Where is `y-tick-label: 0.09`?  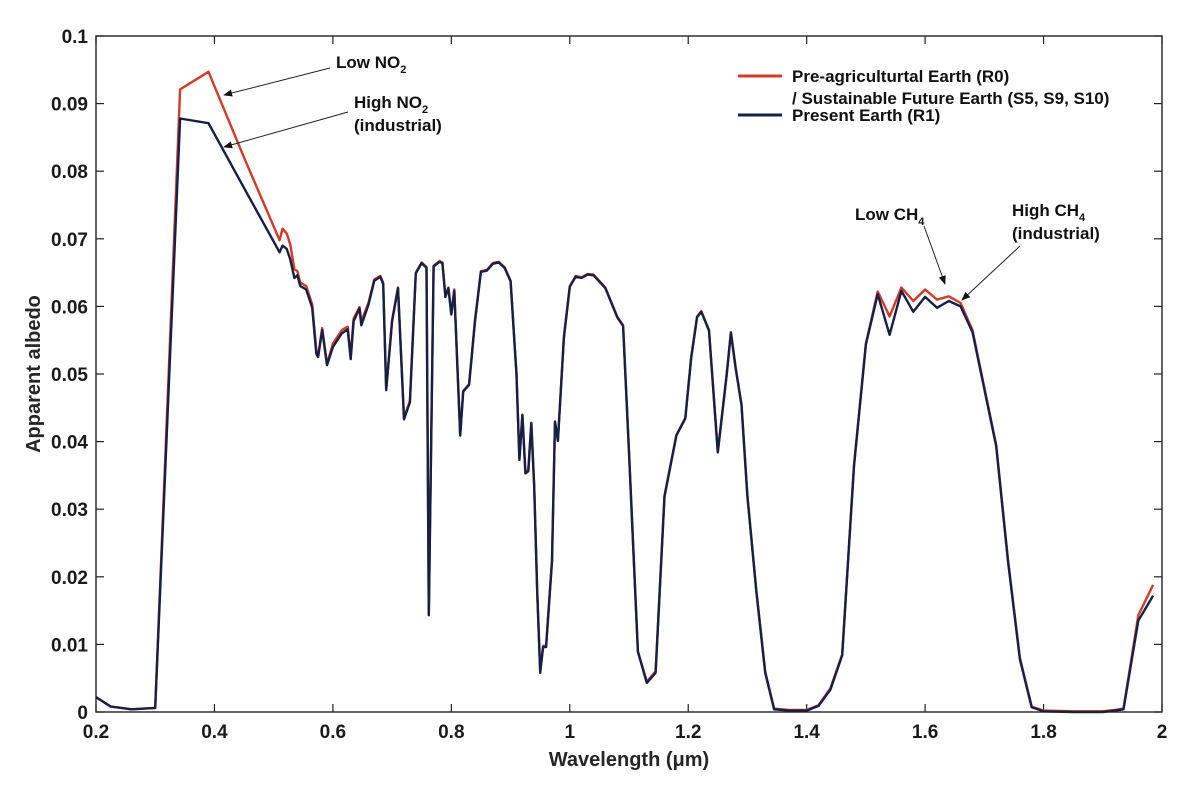
y-tick-label: 0.09 is located at coordinates (69, 105).